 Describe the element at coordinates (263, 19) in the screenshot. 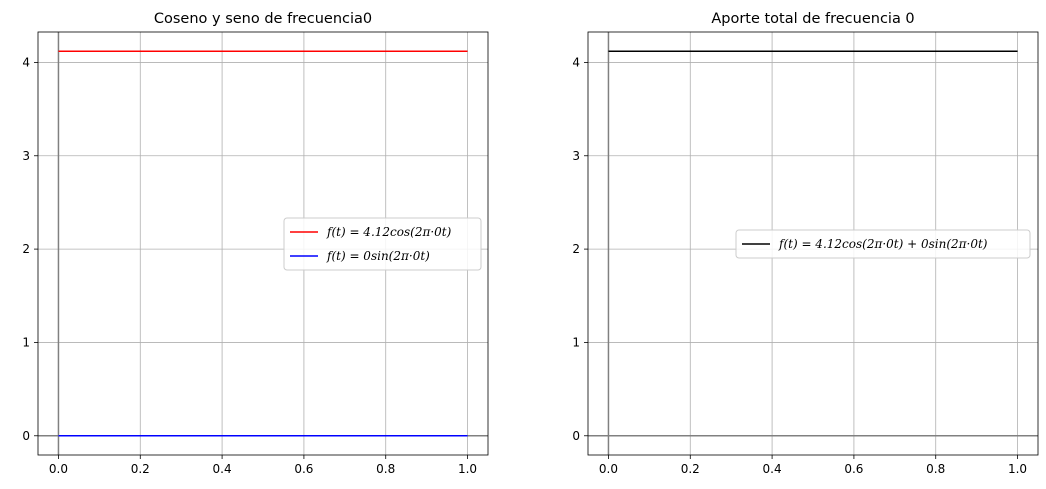

I see `chart-title: Coseno y seno de frecuencia0` at that location.